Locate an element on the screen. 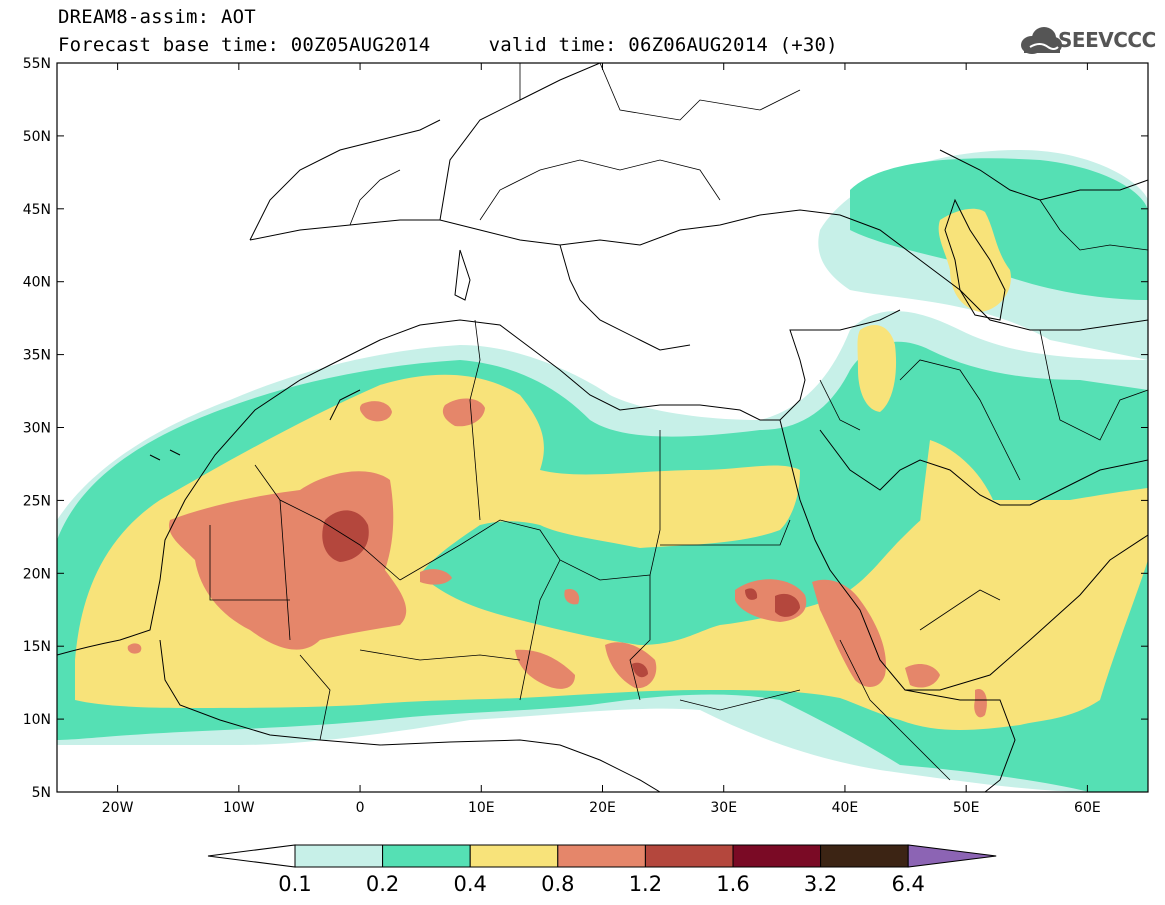 Image resolution: width=1165 pixels, height=905 pixels. cloud-logo-icon is located at coordinates (1041, 40).